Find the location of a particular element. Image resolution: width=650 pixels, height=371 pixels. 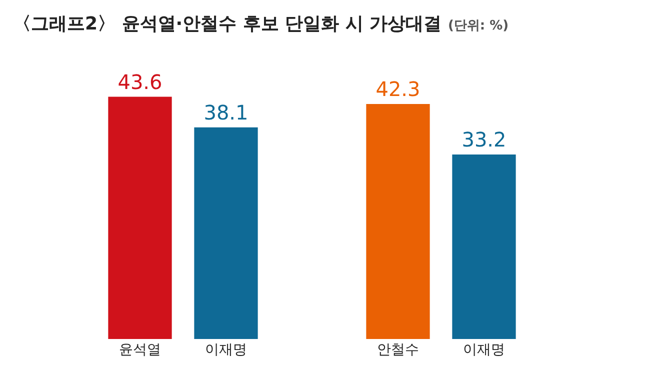

data-label: 42.3 is located at coordinates (398, 88).